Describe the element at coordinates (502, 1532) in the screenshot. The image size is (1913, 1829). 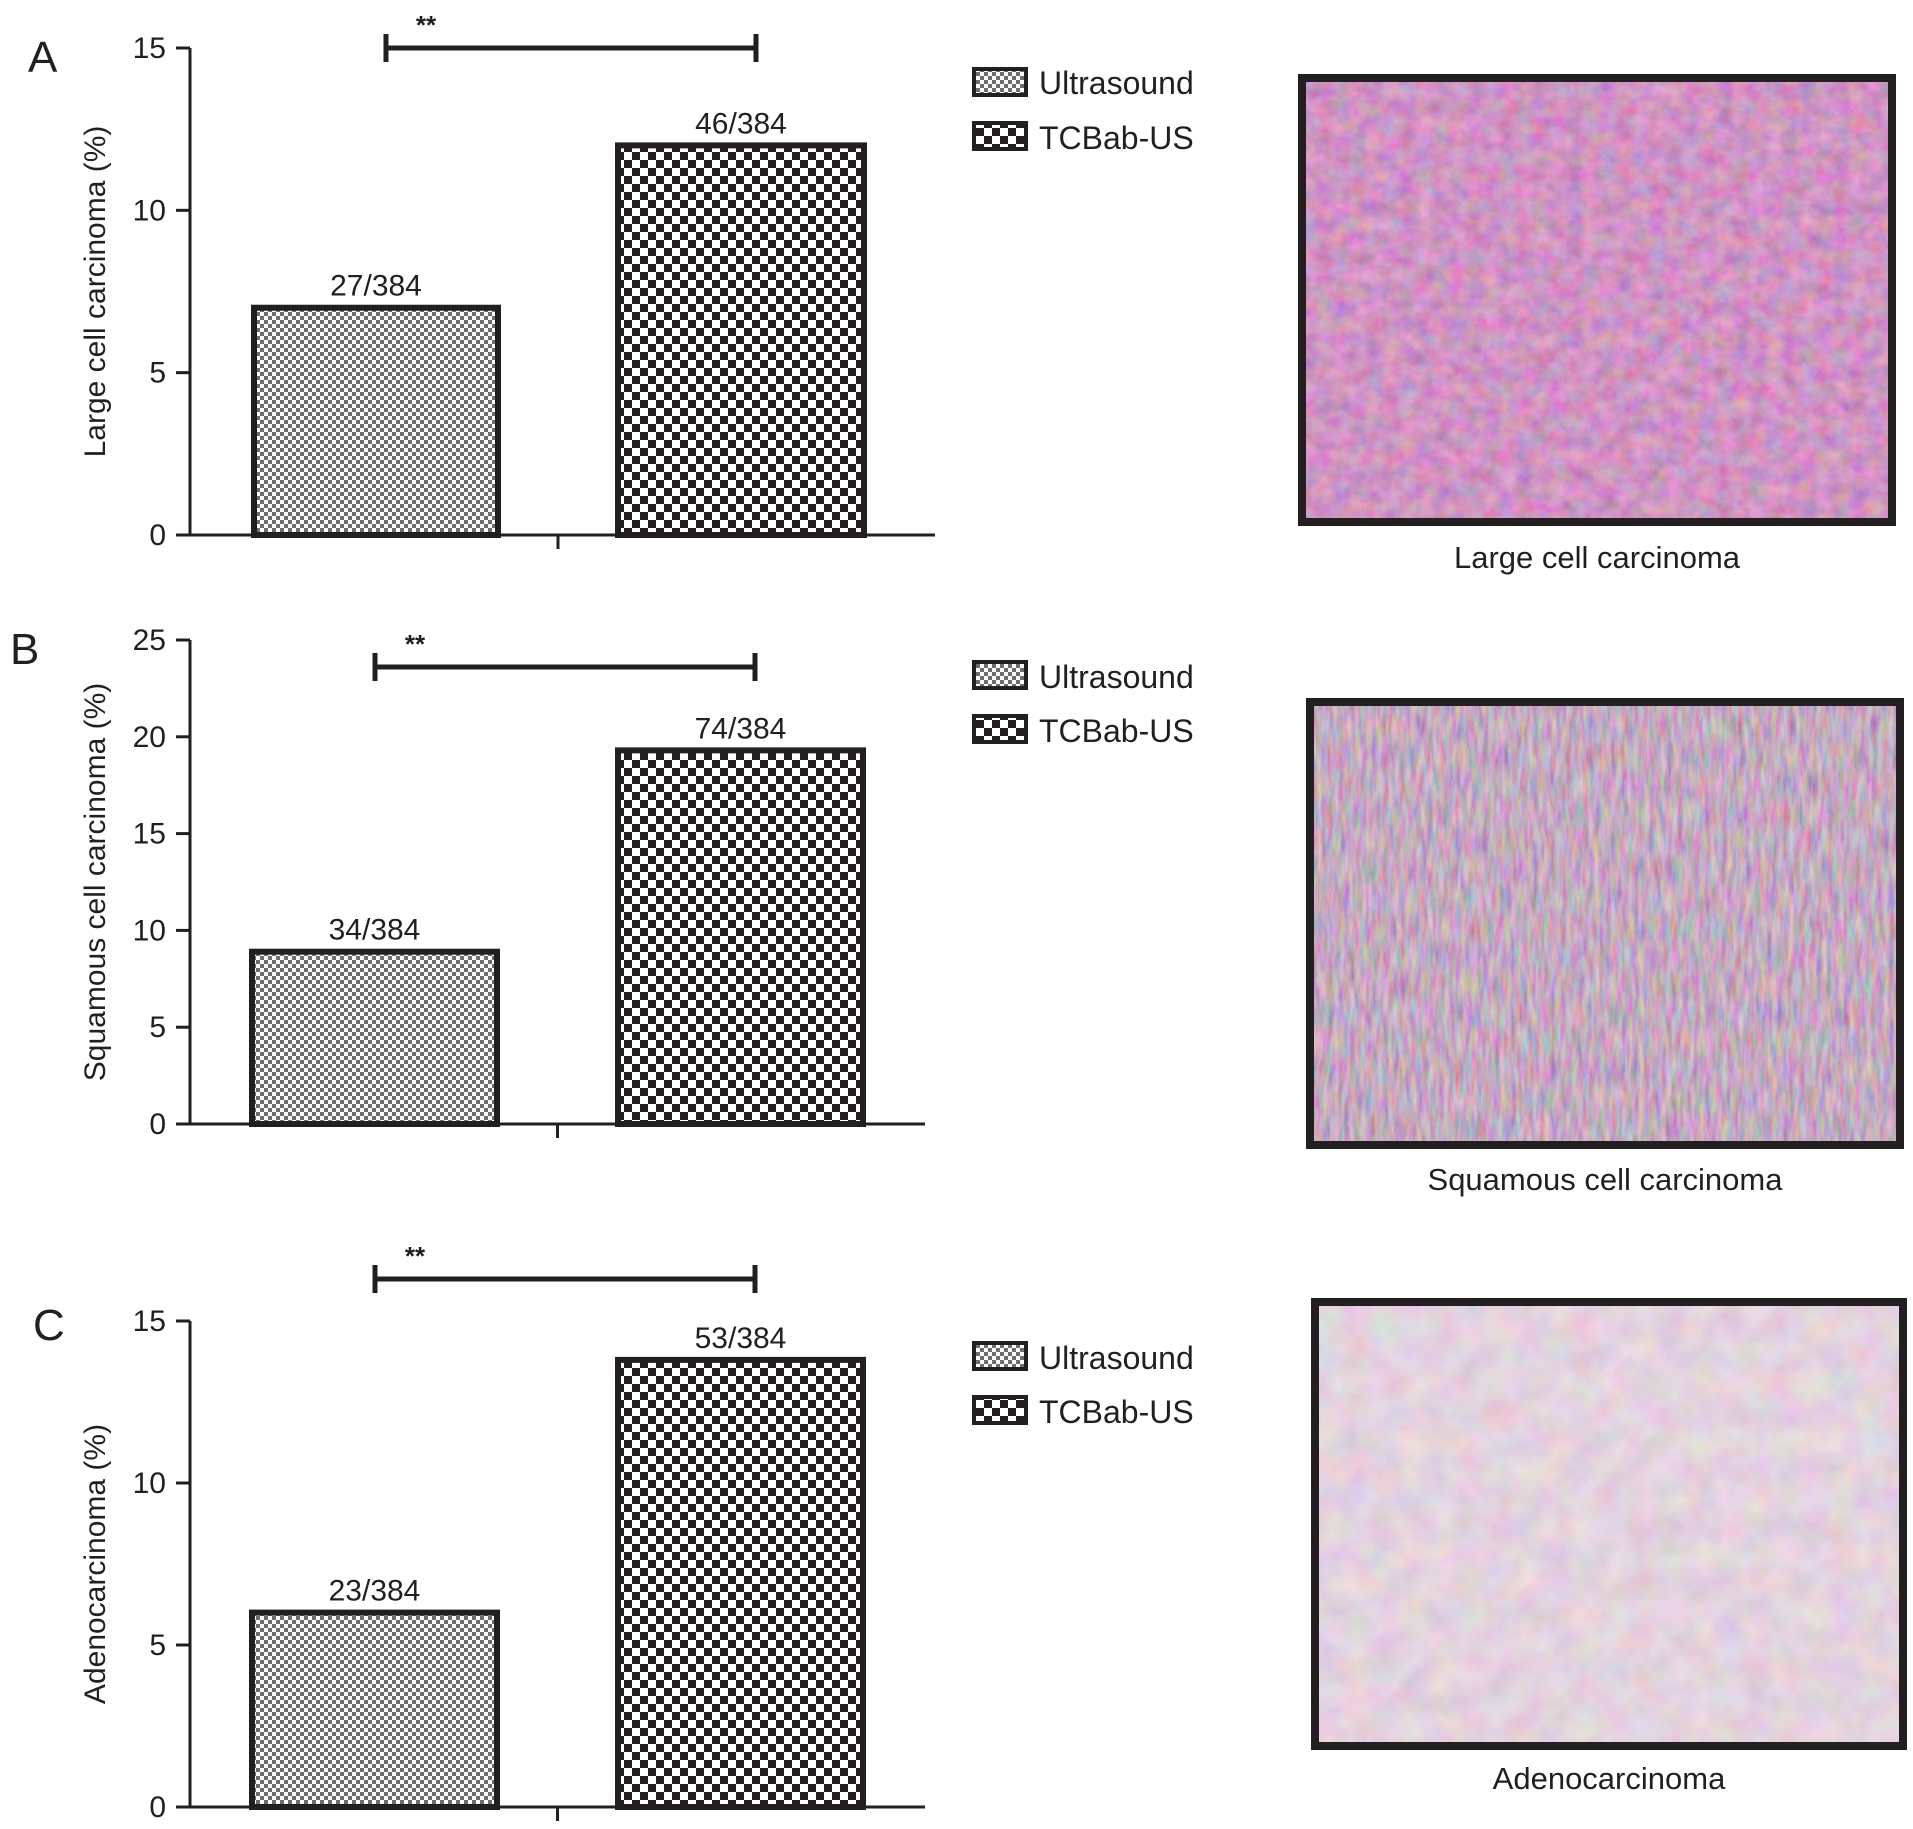
I see `chart-c: 0 5 10 15 Adenocarcinoma (%) 23/384 53/384 **` at that location.